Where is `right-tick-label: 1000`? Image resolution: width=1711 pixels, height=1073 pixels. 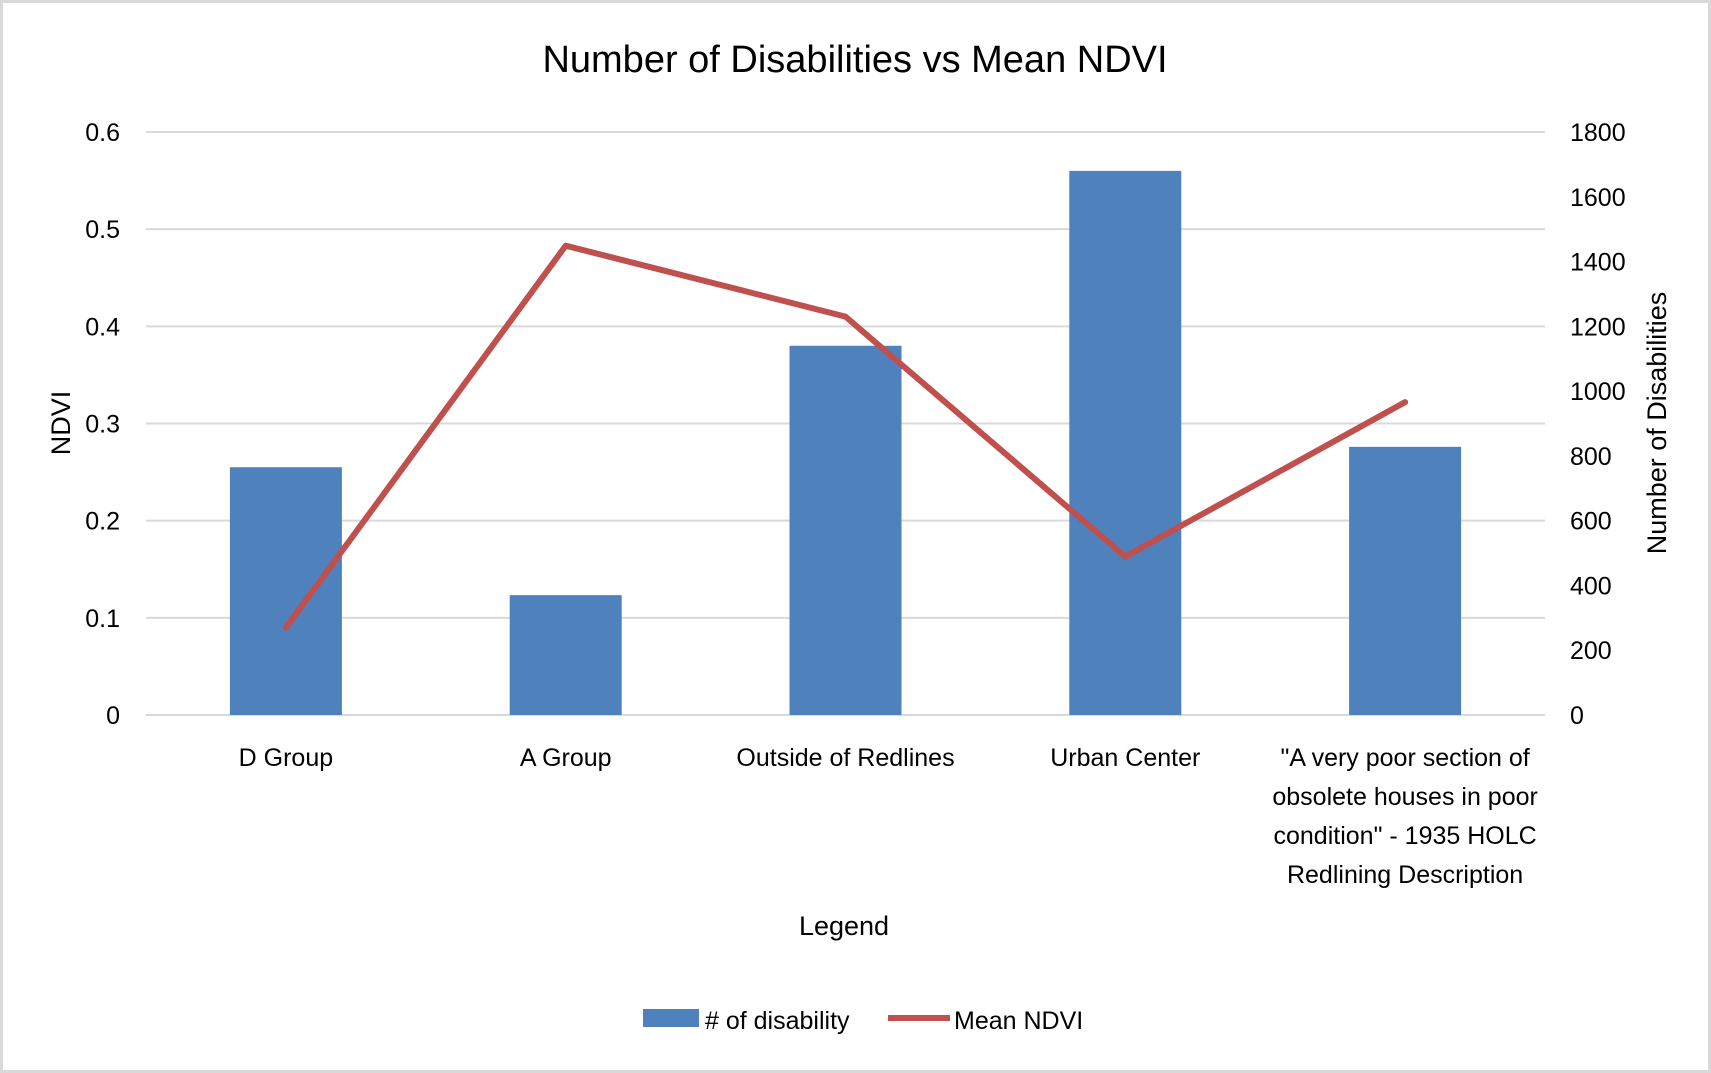
right-tick-label: 1000 is located at coordinates (1598, 392).